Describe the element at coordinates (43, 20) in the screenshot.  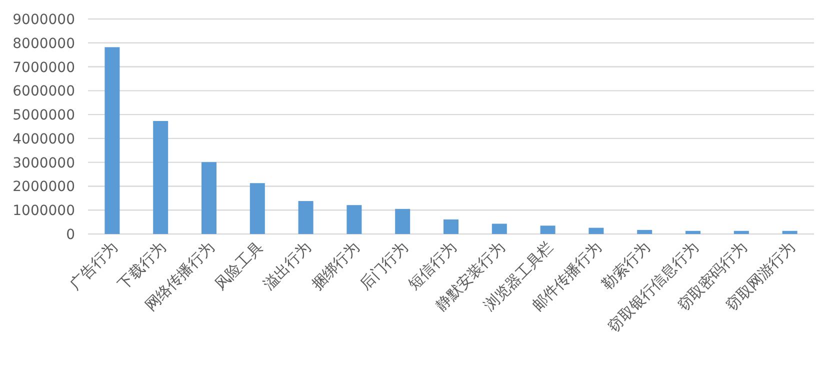
I see `y-tick-label: 9000000` at that location.